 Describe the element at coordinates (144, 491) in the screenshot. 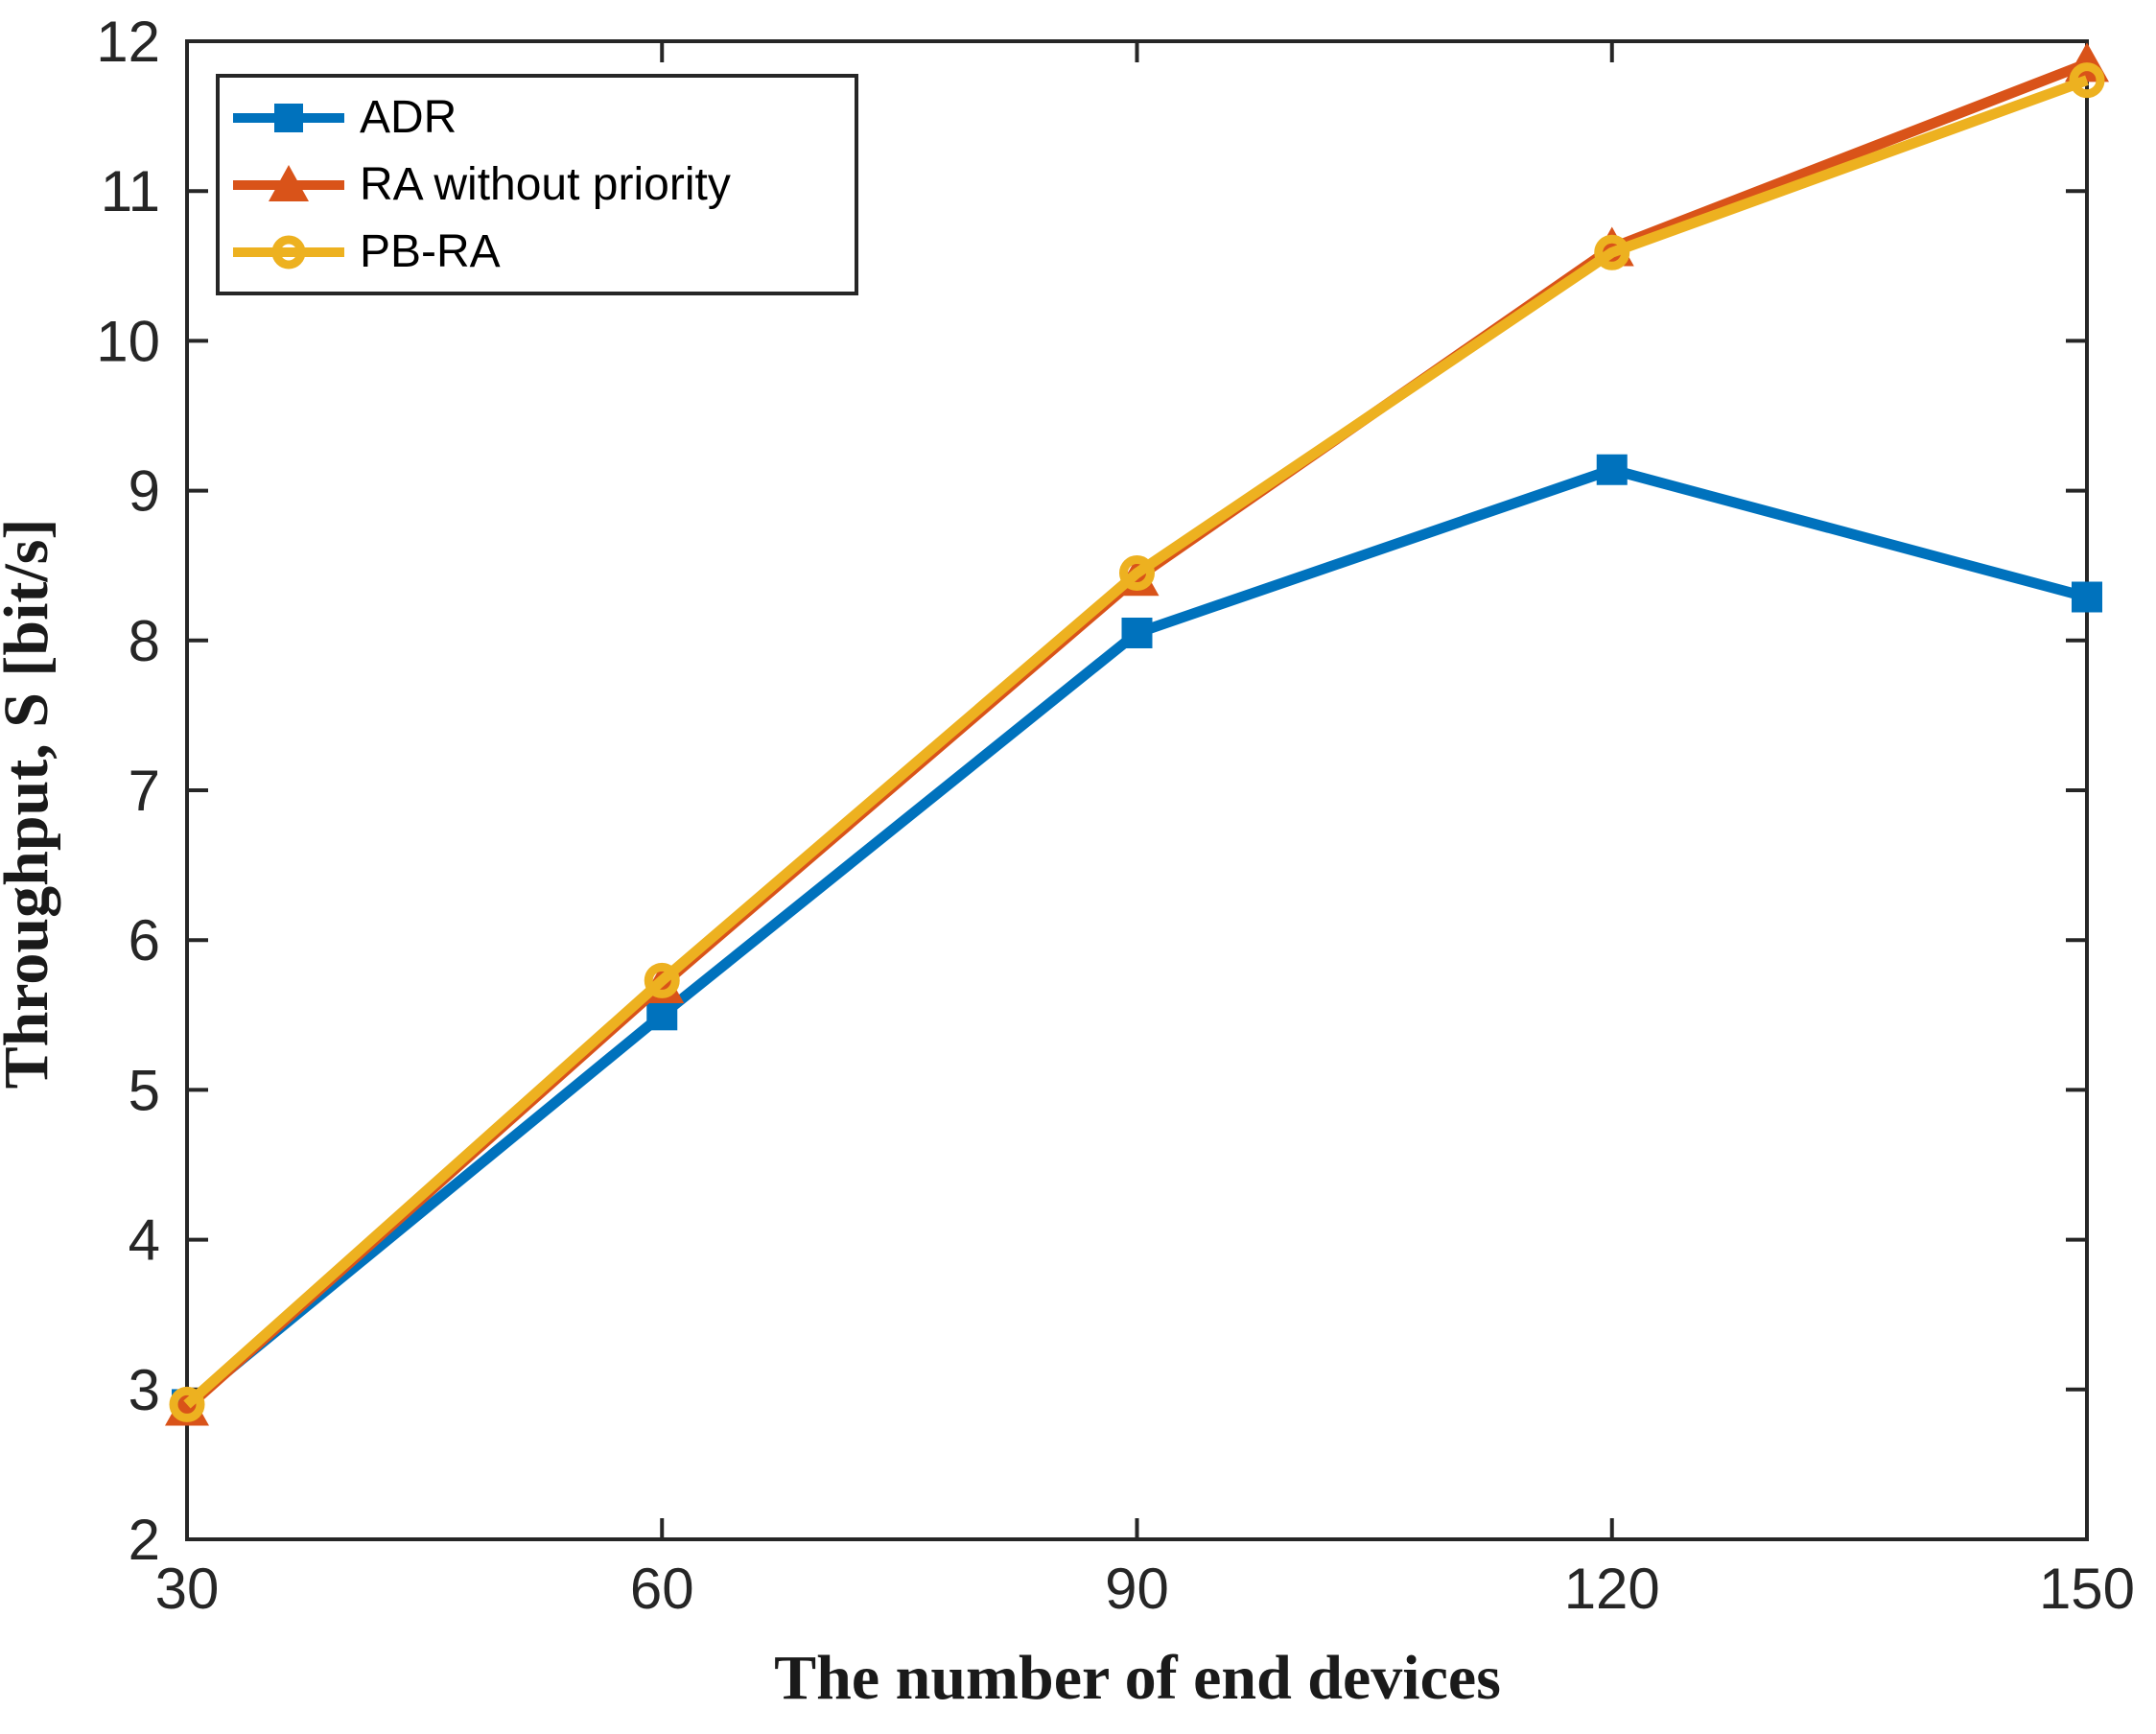

I see `y-tick-label: 9` at that location.